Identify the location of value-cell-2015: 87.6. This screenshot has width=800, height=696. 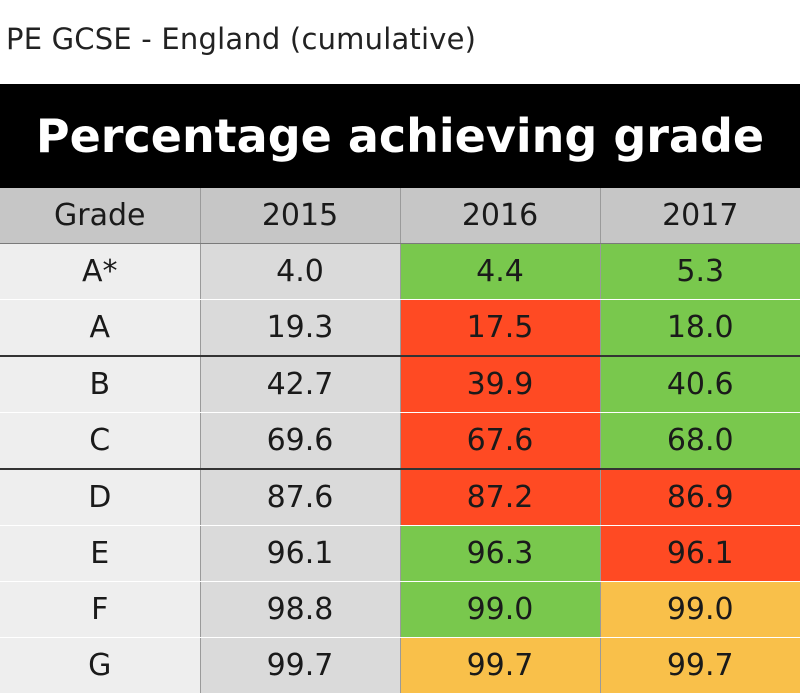
(299, 497).